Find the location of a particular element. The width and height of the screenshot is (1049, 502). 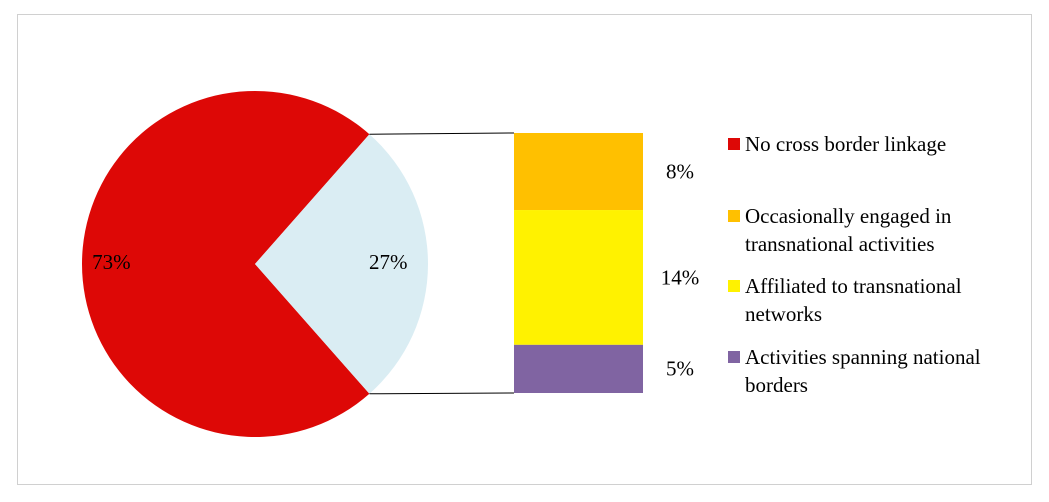

legend-label: Affiliated to transnational networks is located at coordinates (853, 300).